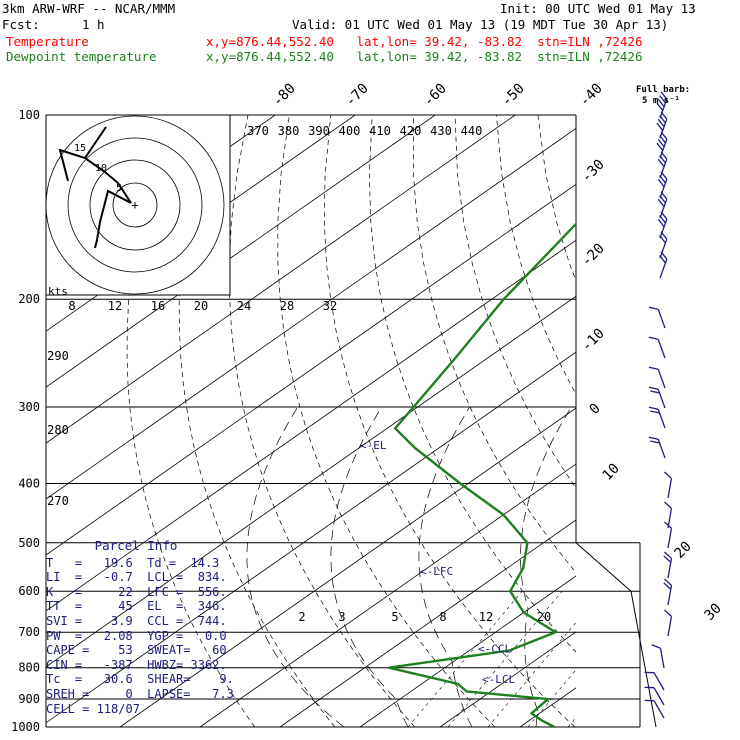  I want to click on parcel-row: SVI = 3.9 CCL = 744., so click(136, 620).